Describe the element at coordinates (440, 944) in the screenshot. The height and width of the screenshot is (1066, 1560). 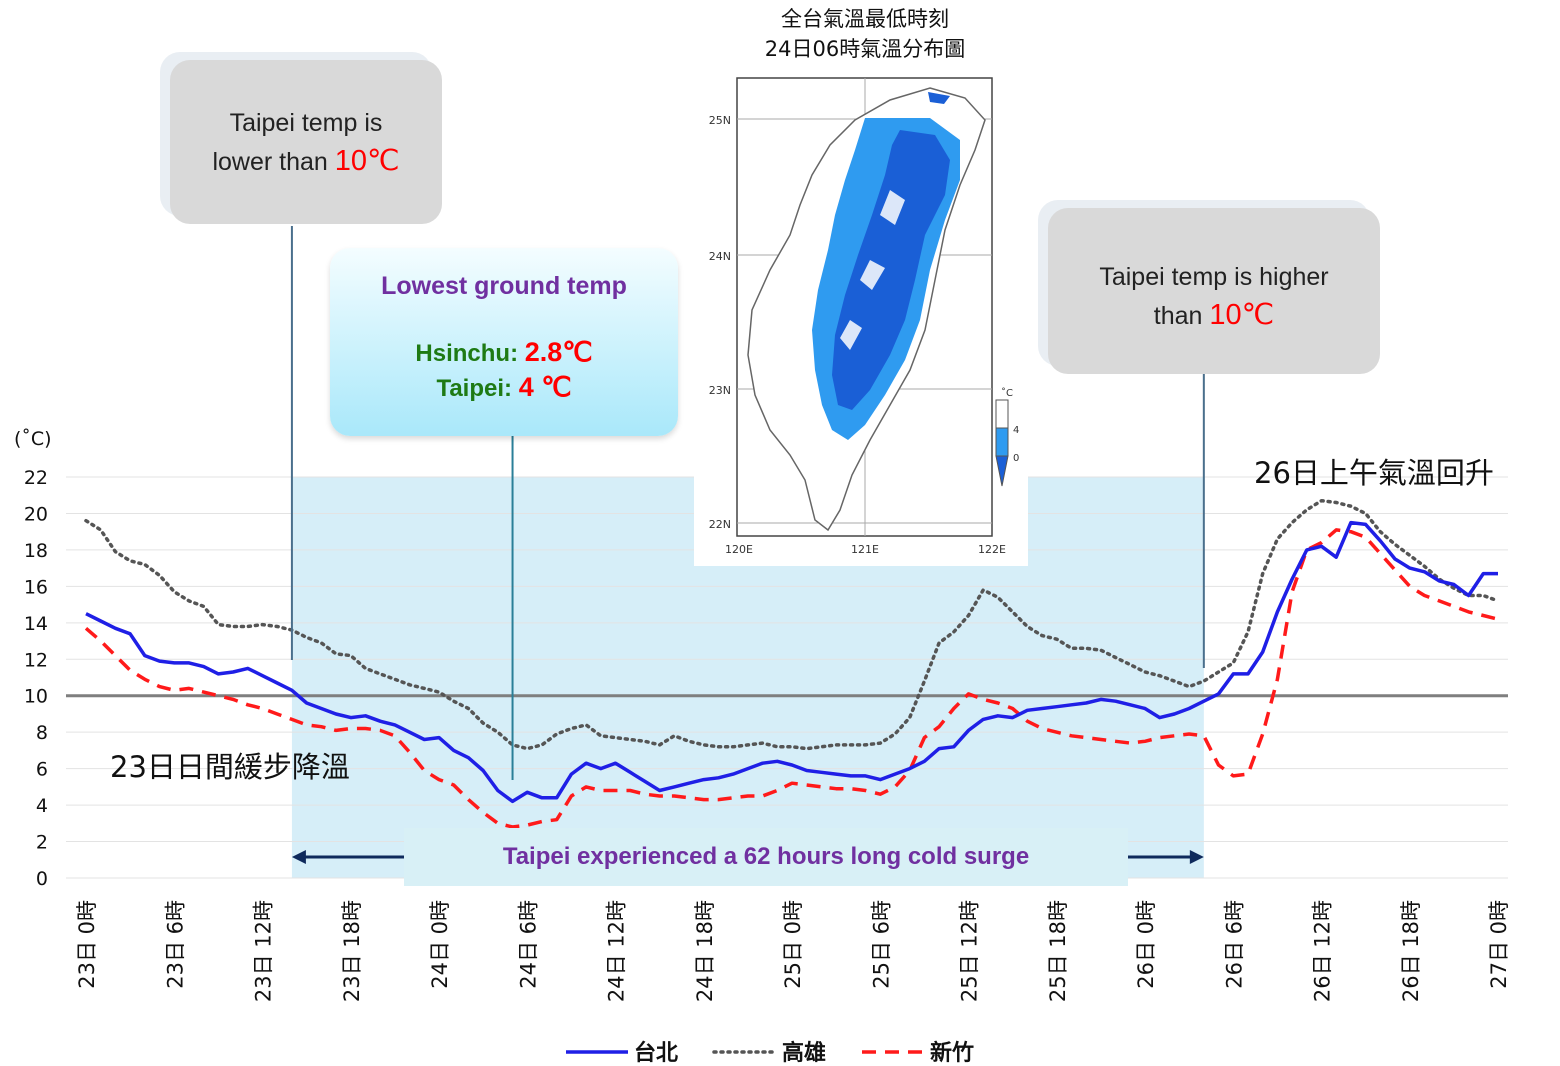
I see `x-tick-label: 24日 0時` at that location.